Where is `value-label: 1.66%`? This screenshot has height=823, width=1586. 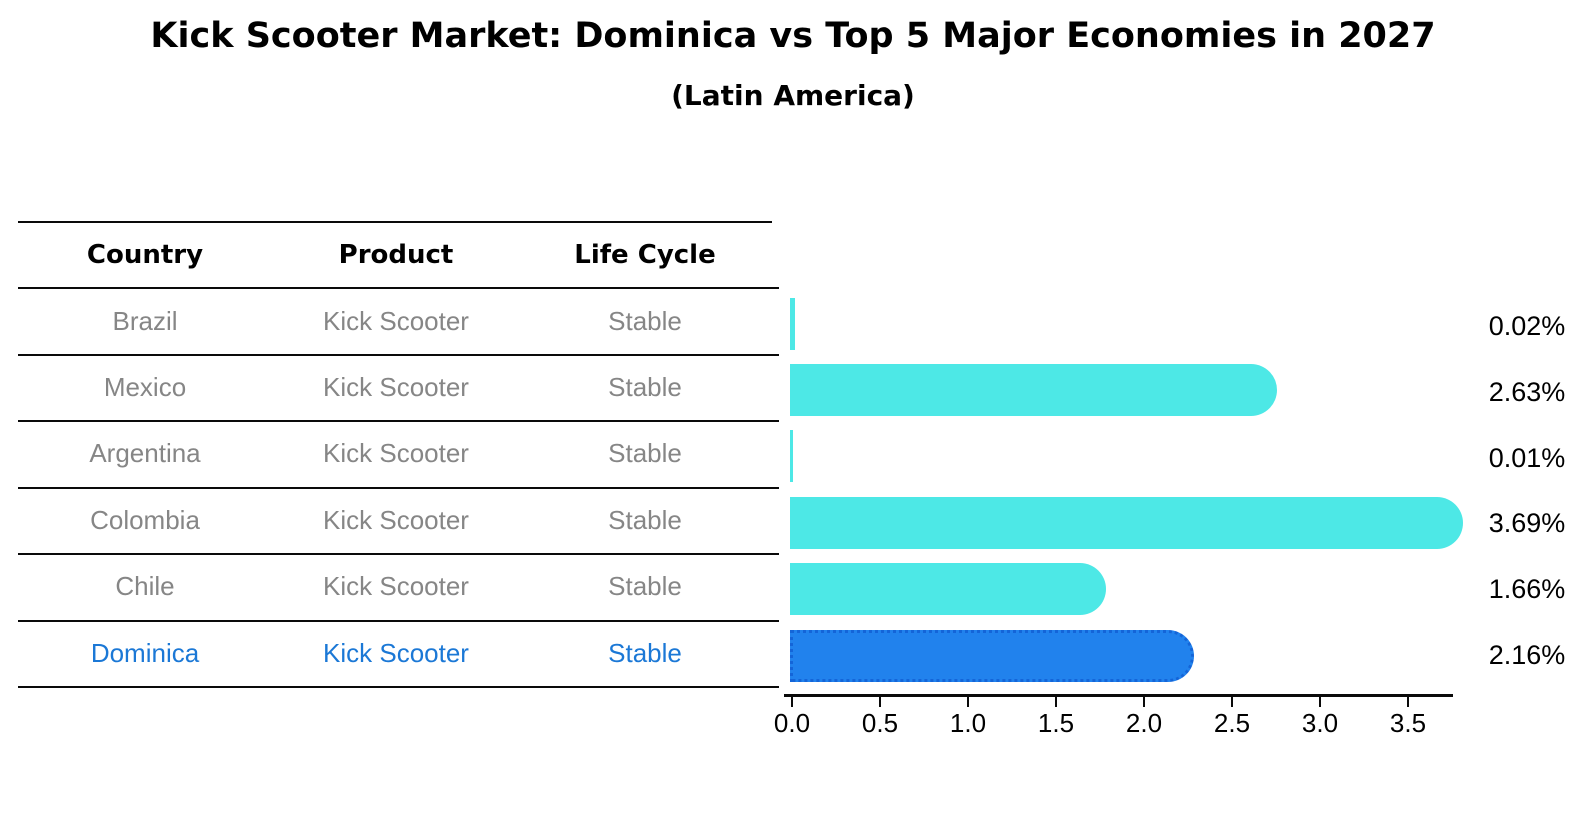
value-label: 1.66% is located at coordinates (1527, 589).